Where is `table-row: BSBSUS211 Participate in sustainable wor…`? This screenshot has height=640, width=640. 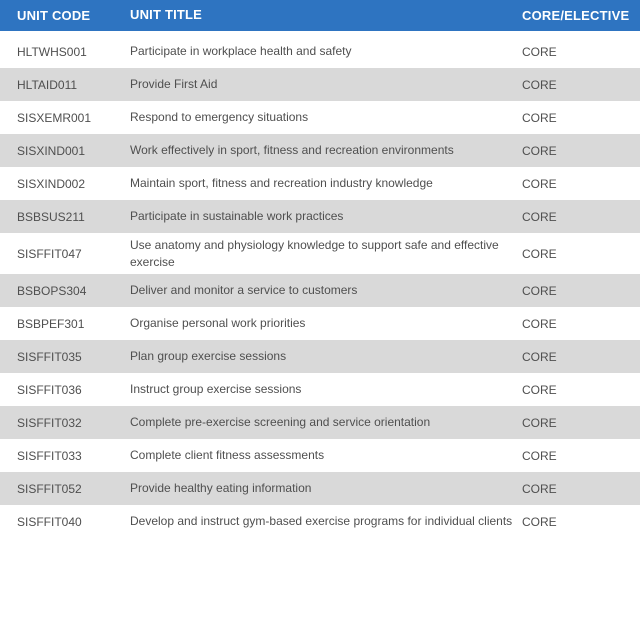
table-row: BSBSUS211 Participate in sustainable wor… is located at coordinates (320, 216).